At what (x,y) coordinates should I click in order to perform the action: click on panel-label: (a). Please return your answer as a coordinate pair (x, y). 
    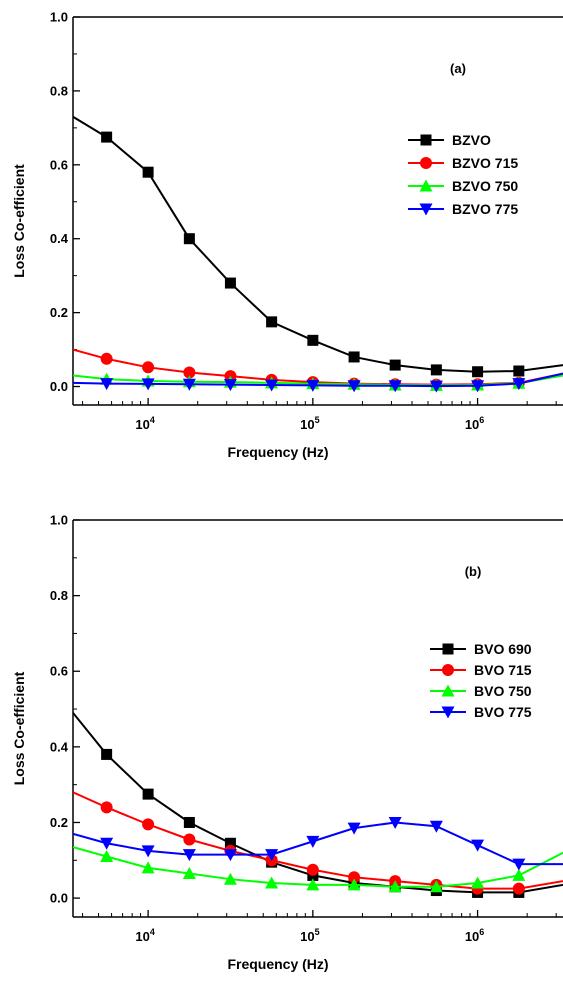
    Looking at the image, I should click on (458, 68).